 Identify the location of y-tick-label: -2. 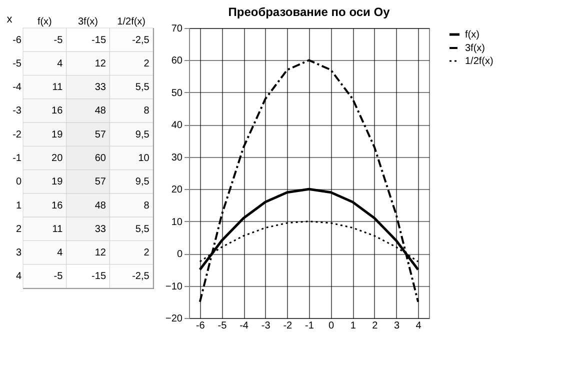
(17, 134).